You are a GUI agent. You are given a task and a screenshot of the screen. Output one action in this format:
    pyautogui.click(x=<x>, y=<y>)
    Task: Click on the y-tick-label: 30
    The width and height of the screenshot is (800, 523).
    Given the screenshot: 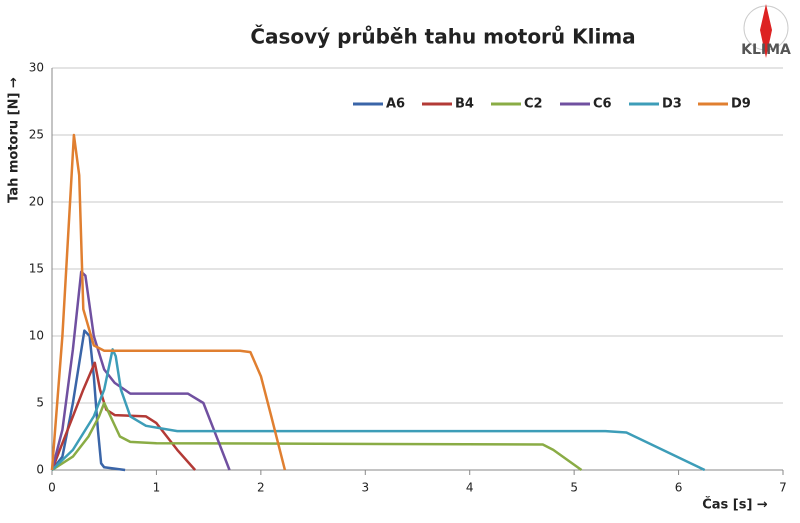 What is the action you would take?
    pyautogui.click(x=36, y=68)
    